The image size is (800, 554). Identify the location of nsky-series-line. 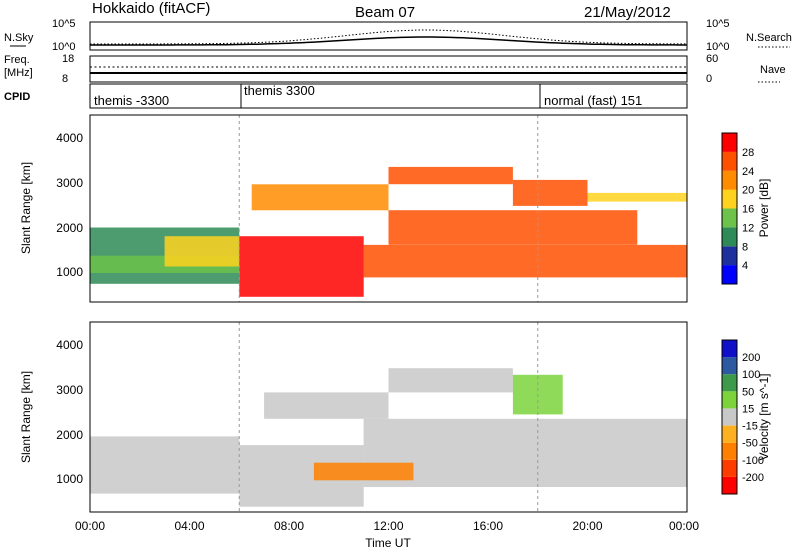
(388, 41).